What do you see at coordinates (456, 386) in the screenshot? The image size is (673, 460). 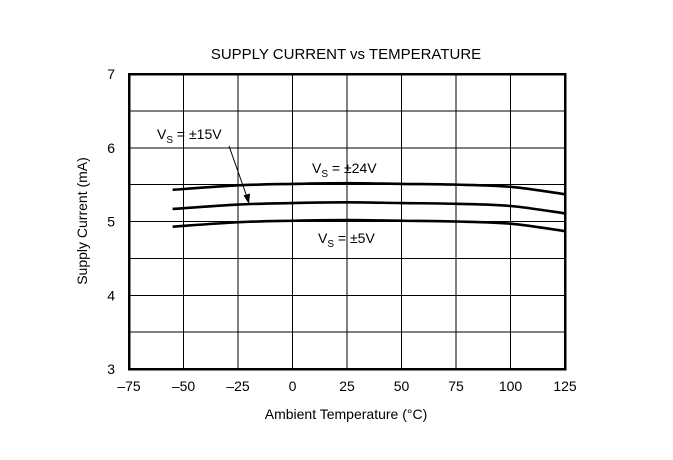 I see `x-tick-label: 75` at bounding box center [456, 386].